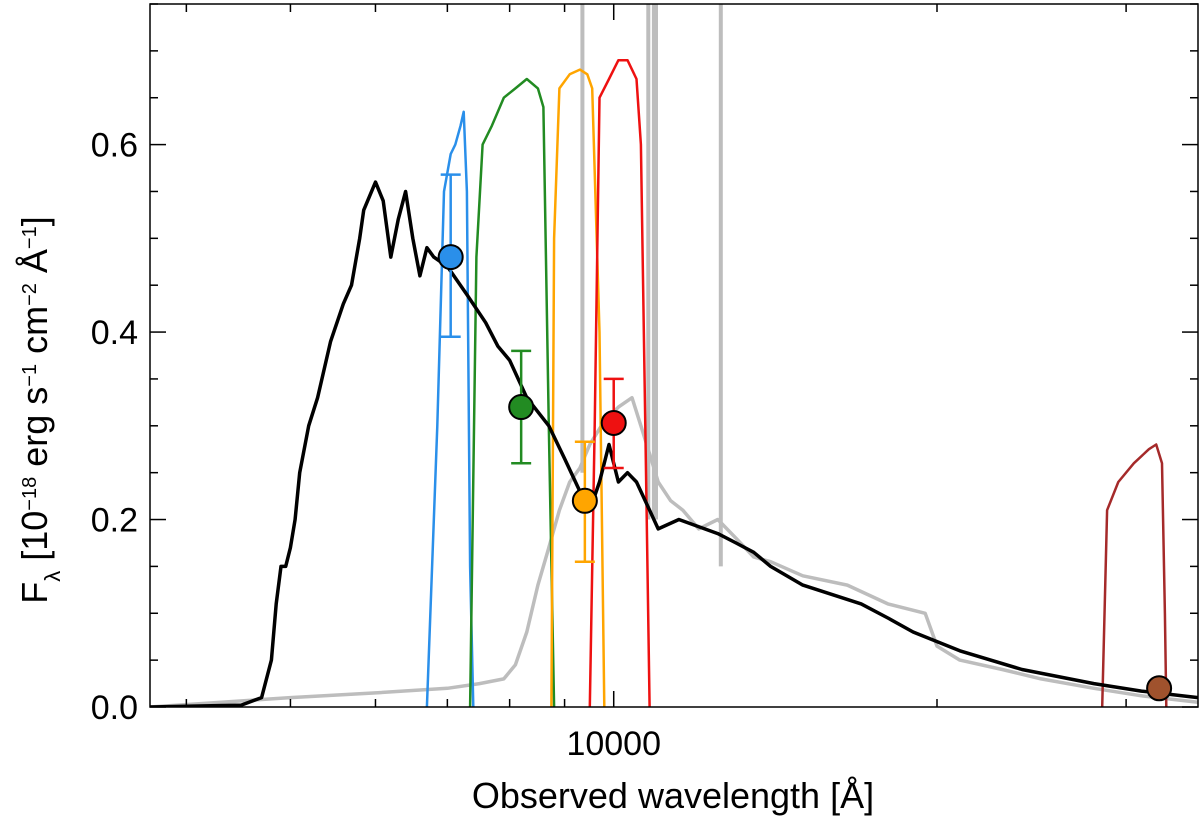 The width and height of the screenshot is (1200, 818). Describe the element at coordinates (450, 408) in the screenshot. I see `filter-blue-curve` at that location.